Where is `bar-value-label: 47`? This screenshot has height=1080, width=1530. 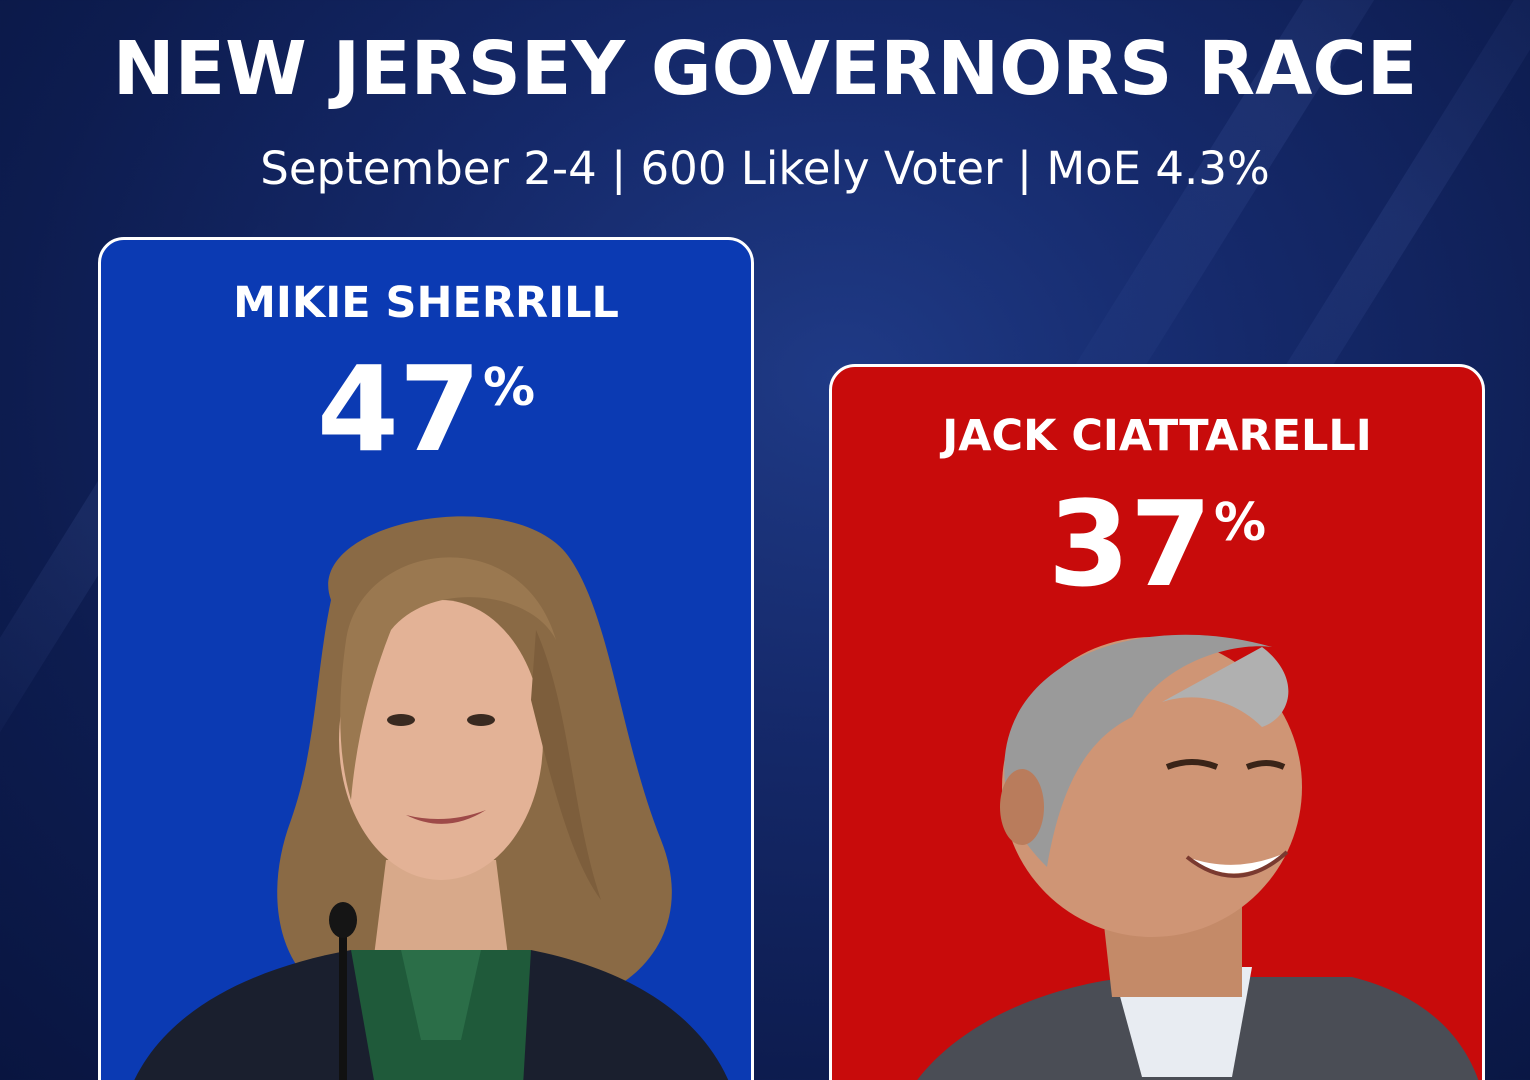
bar-value-label: 47 is located at coordinates (399, 409).